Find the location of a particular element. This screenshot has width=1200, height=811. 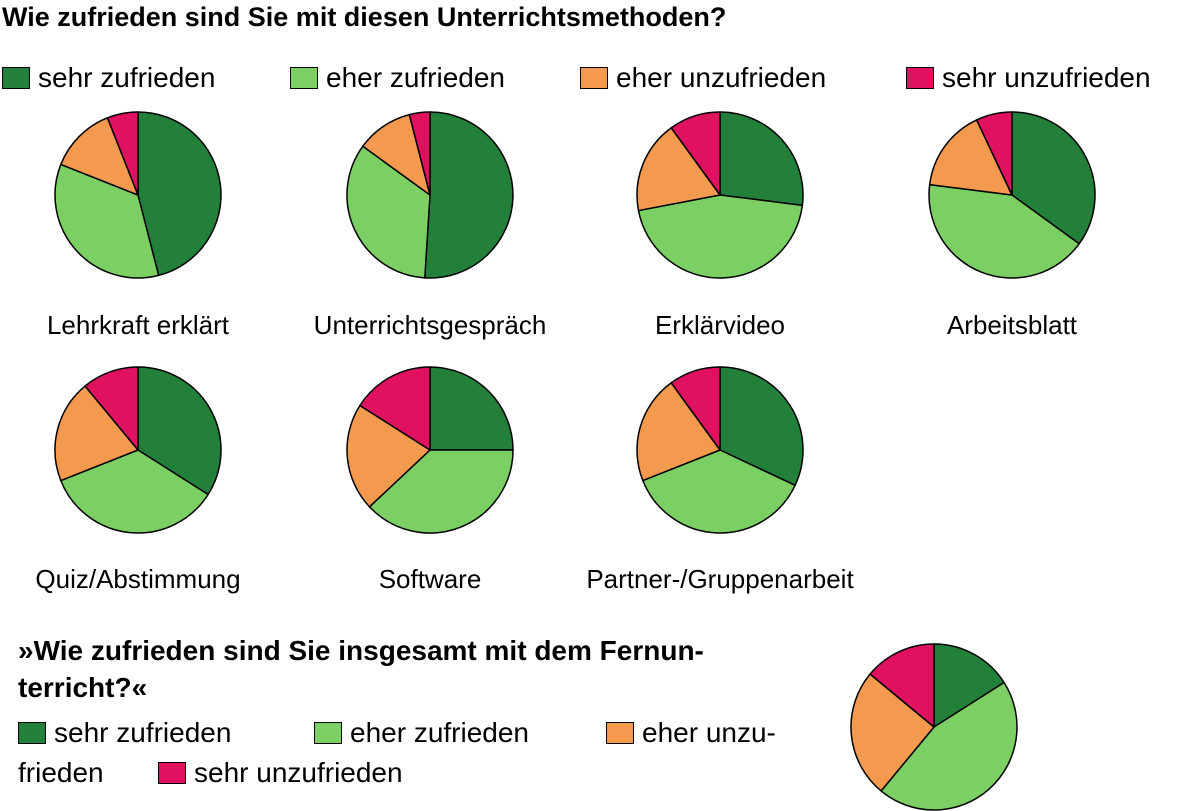

overall-swatch-eher-zufrieden is located at coordinates (328, 733).